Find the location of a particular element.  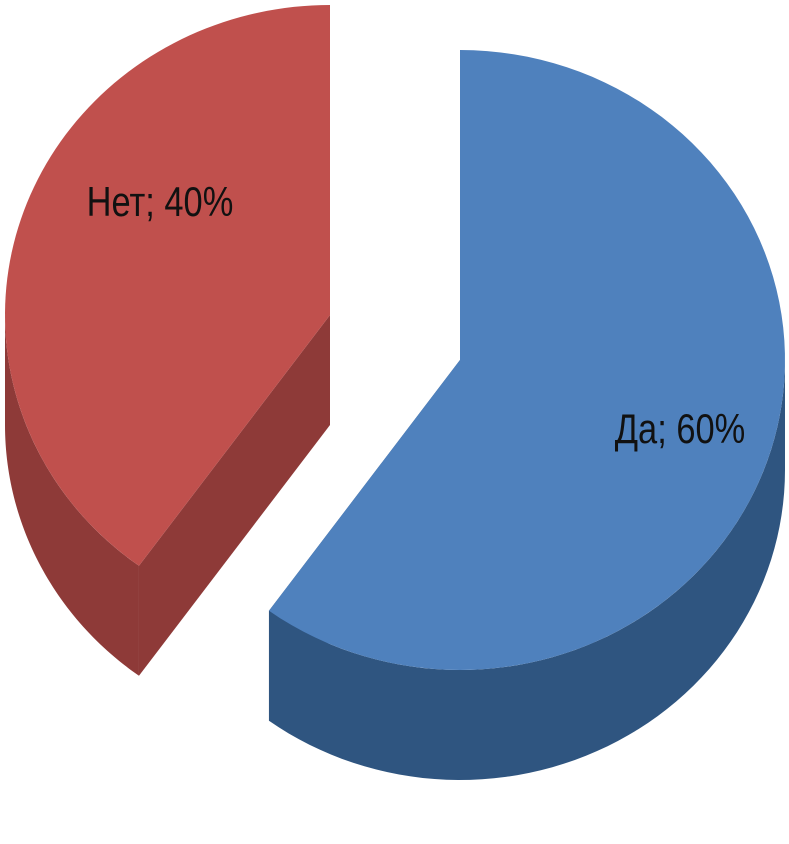

data-label: Да; 60% is located at coordinates (680, 429).